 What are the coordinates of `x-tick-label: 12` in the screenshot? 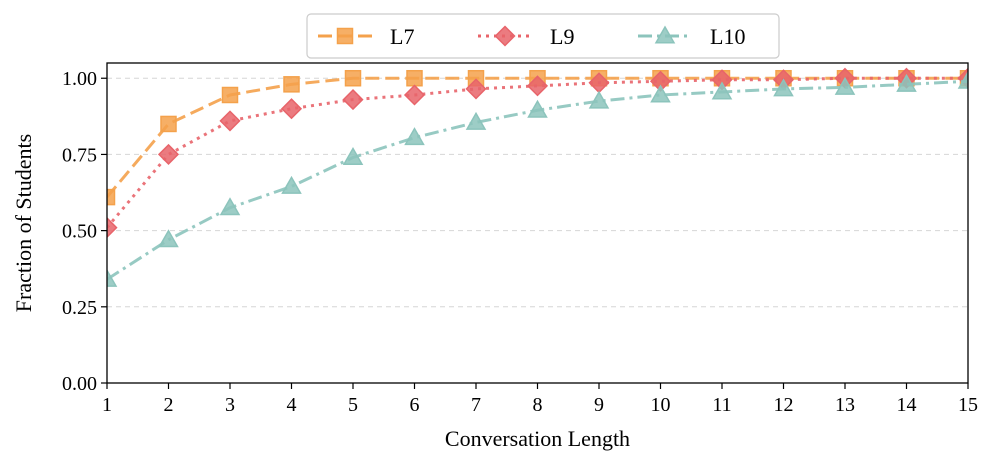 It's located at (784, 405).